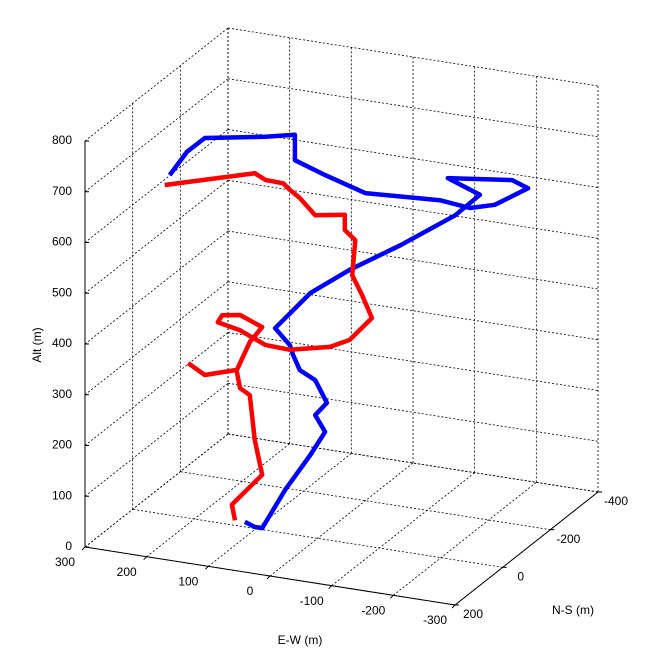  What do you see at coordinates (568, 539) in the screenshot?
I see `y-tick-label: -200` at bounding box center [568, 539].